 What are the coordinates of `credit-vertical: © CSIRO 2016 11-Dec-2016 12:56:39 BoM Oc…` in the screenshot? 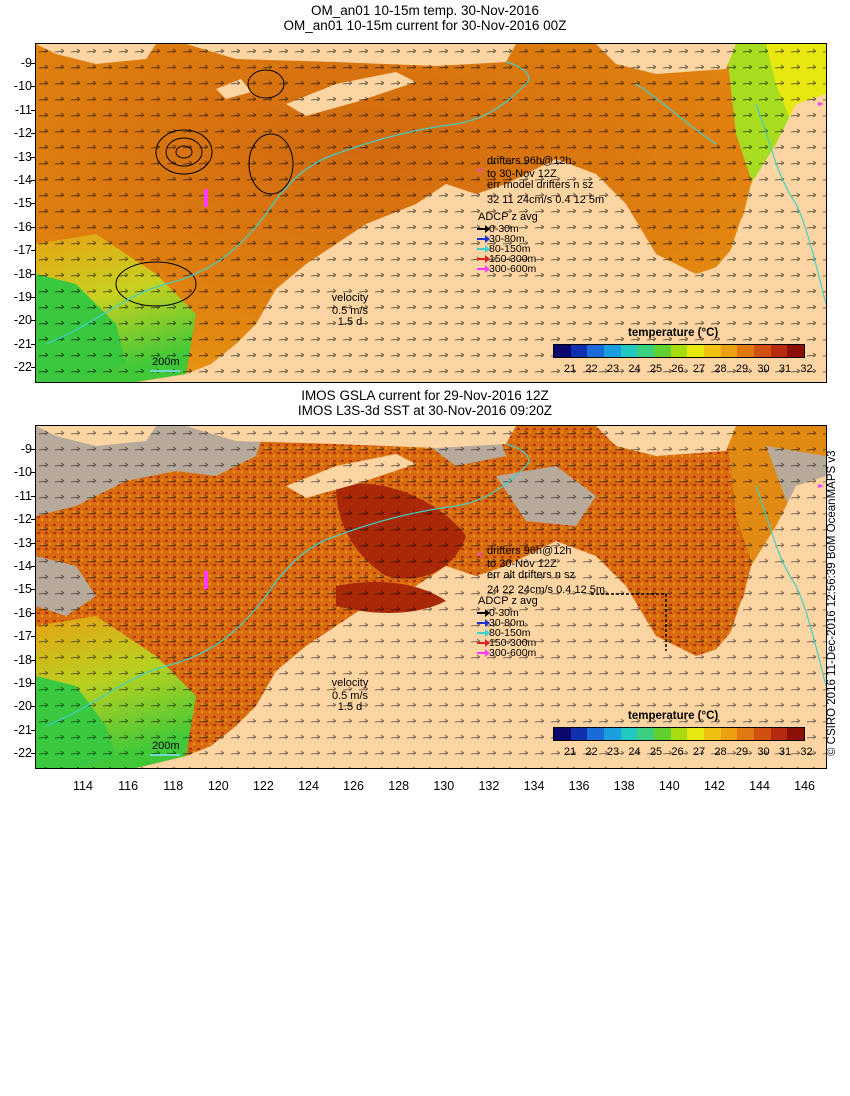 It's located at (832, 603).